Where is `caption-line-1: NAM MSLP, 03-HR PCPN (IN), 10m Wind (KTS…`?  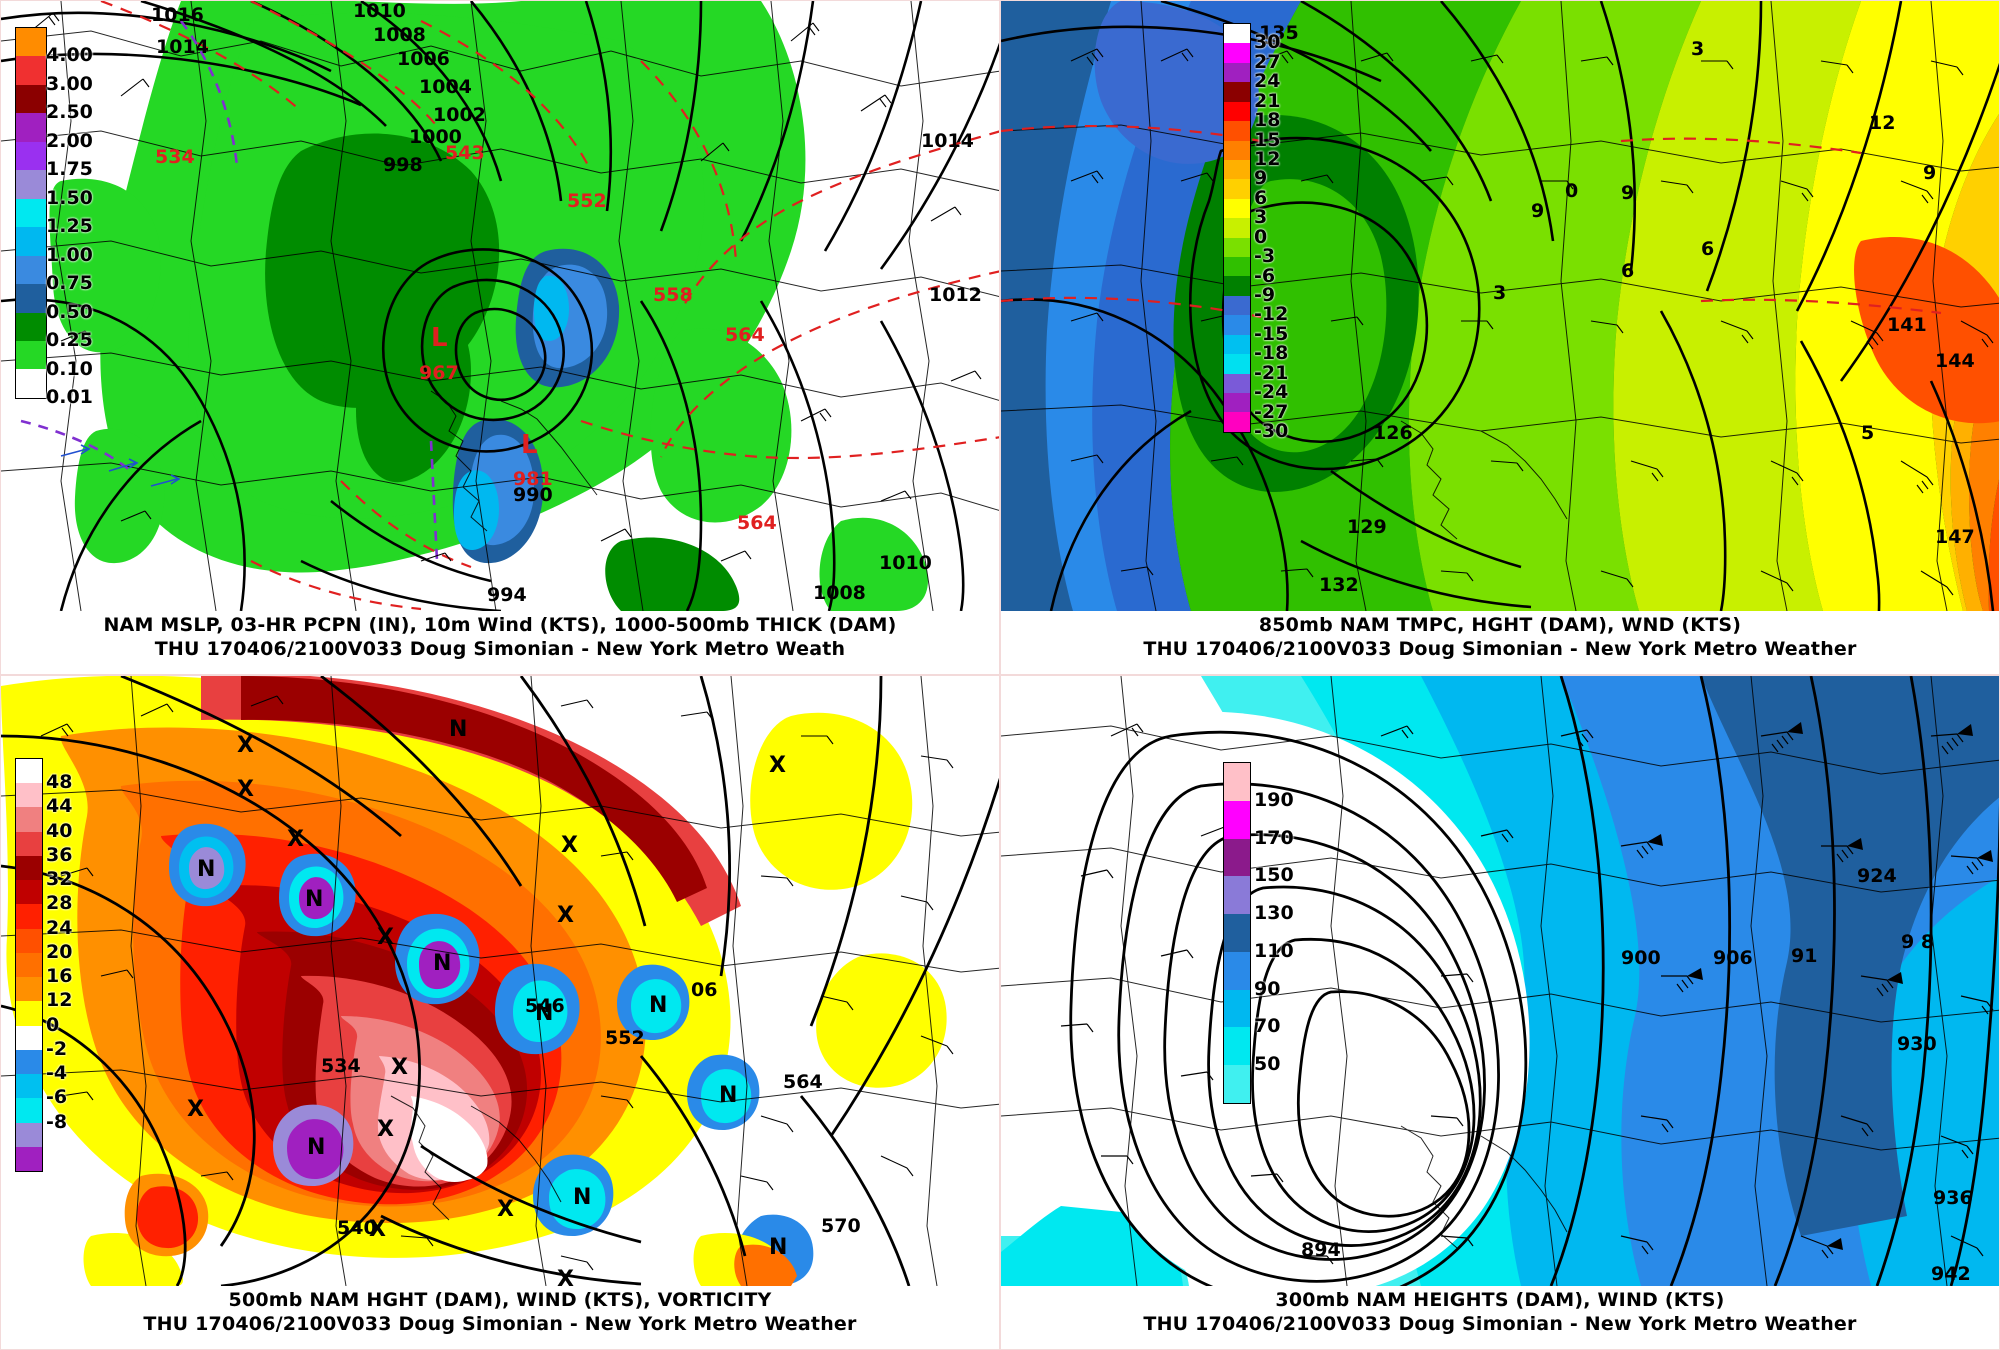
caption-line-1: NAM MSLP, 03-HR PCPN (IN), 10m Wind (KTS… is located at coordinates (500, 625).